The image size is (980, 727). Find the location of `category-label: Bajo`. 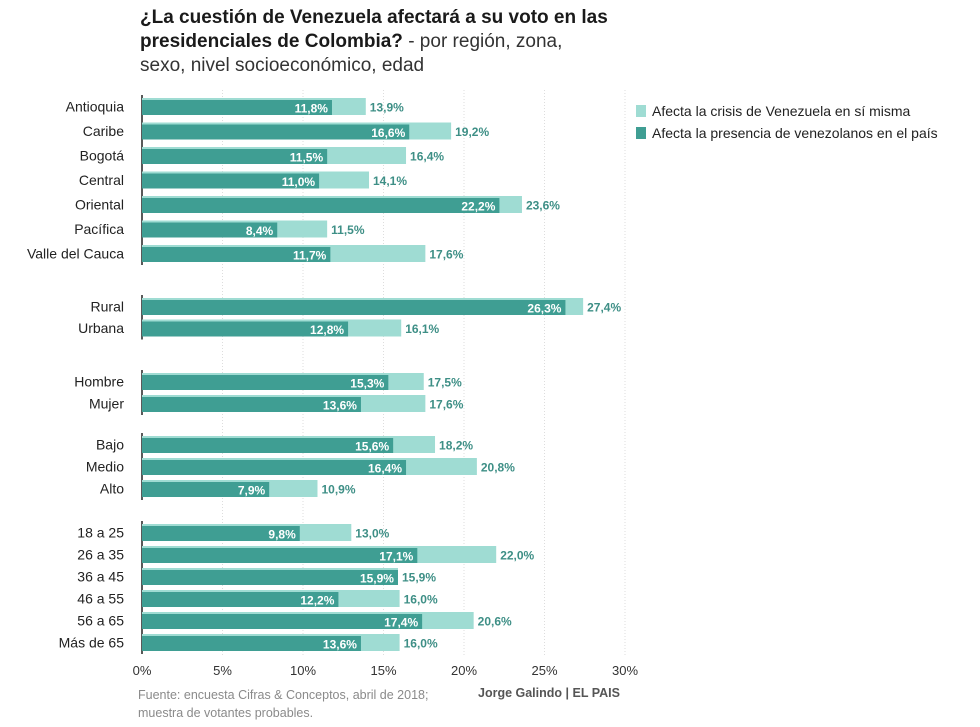

category-label: Bajo is located at coordinates (110, 445).